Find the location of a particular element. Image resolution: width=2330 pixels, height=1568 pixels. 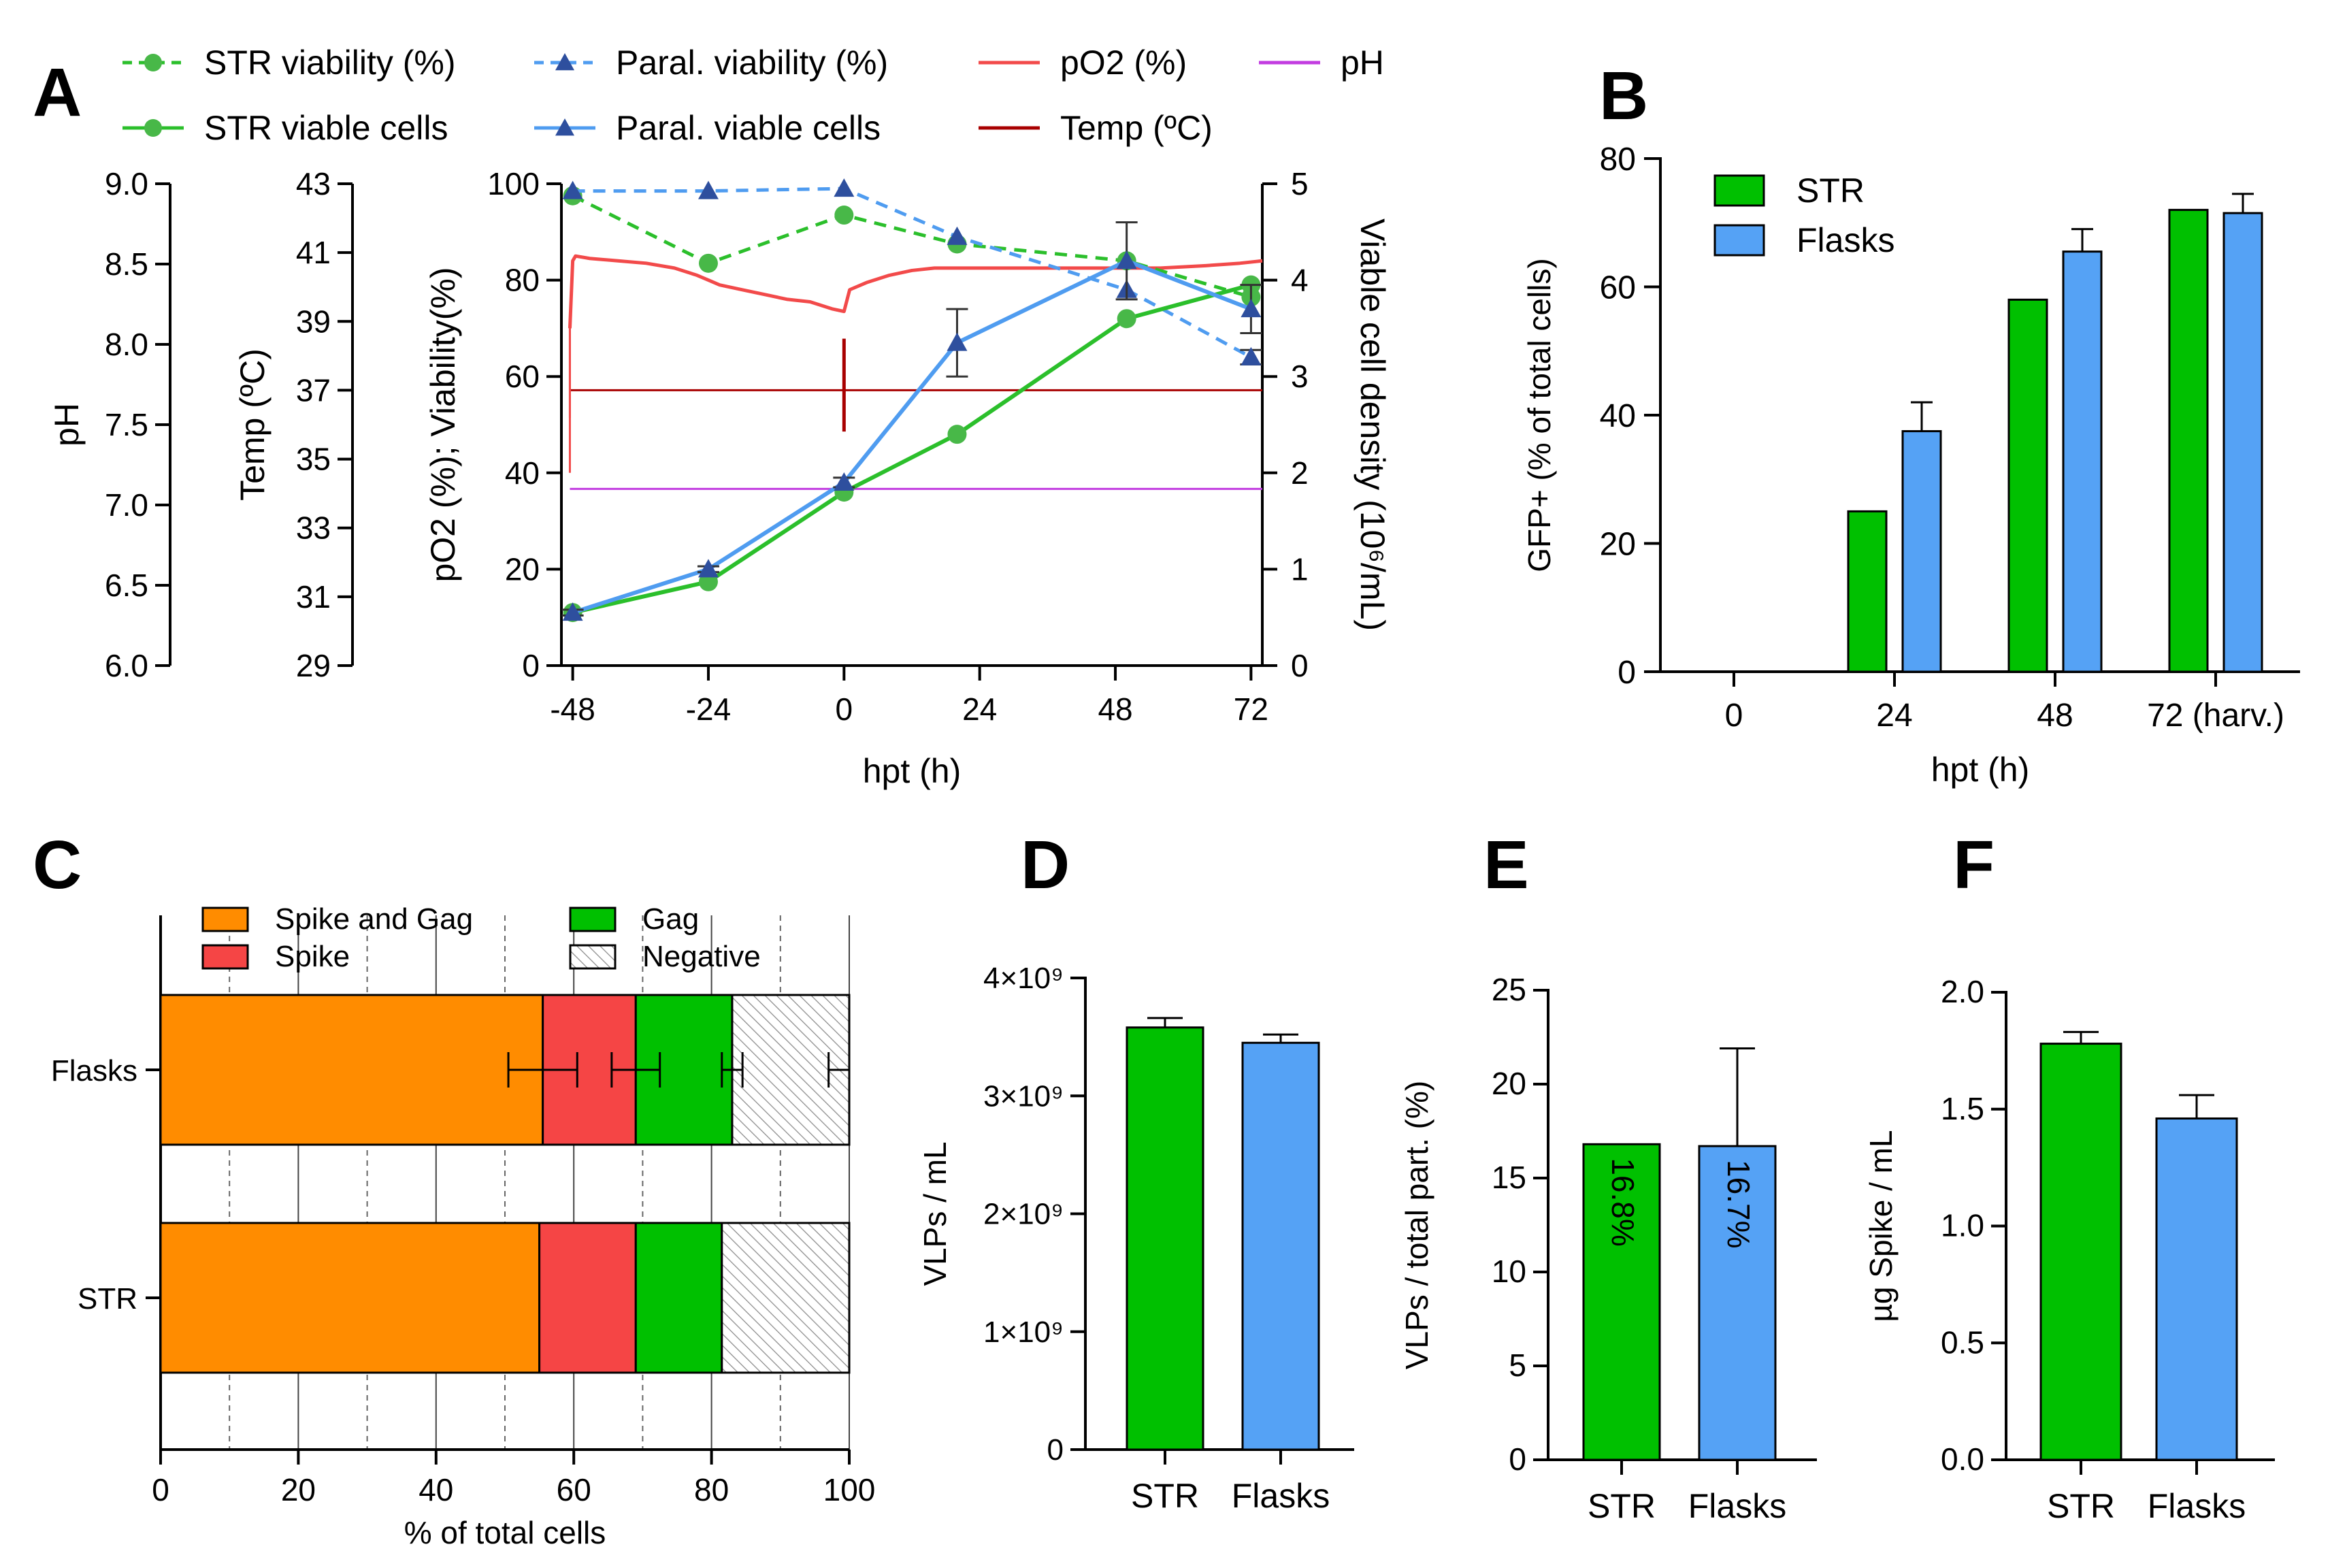

c-legend-label: Spike and Gag is located at coordinates (374, 919).